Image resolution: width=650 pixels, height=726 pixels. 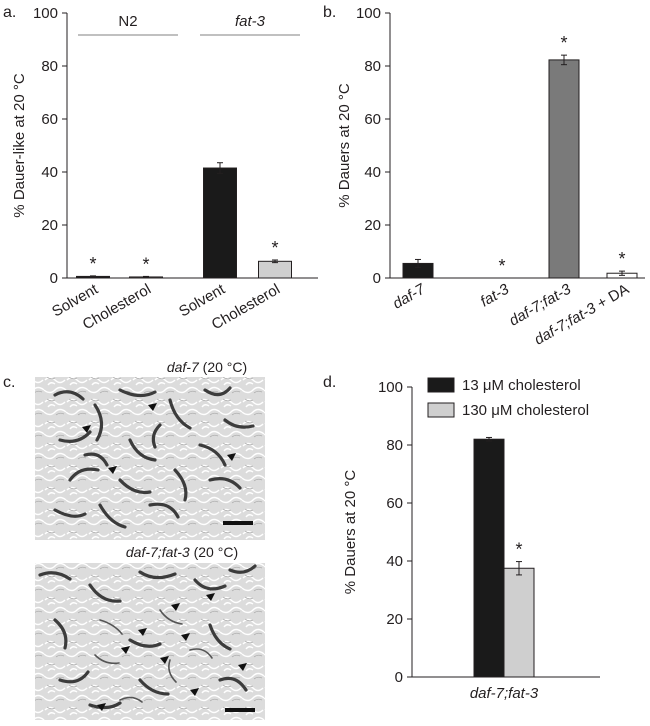 I want to click on x-tick-label: daf-7, so click(x=409, y=296).